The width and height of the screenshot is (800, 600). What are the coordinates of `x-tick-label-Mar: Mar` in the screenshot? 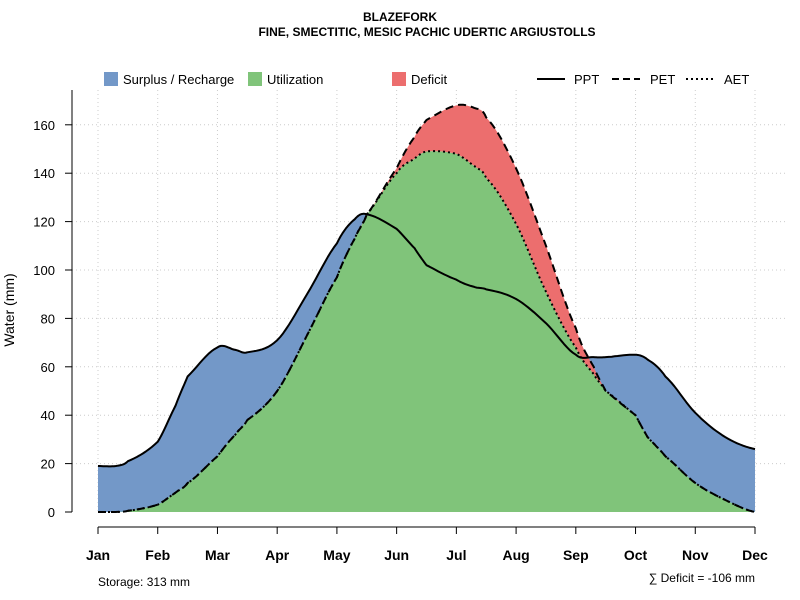 It's located at (217, 555).